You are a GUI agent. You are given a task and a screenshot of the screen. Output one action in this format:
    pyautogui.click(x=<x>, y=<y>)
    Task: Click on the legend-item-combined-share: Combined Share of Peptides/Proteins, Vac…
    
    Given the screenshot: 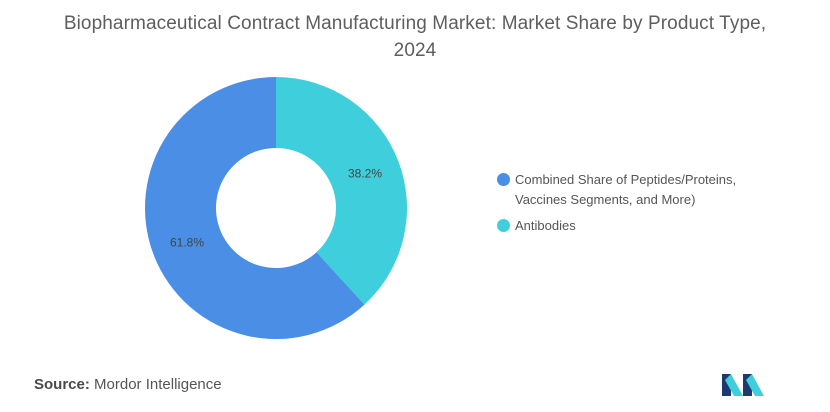 What is the action you would take?
    pyautogui.click(x=637, y=190)
    